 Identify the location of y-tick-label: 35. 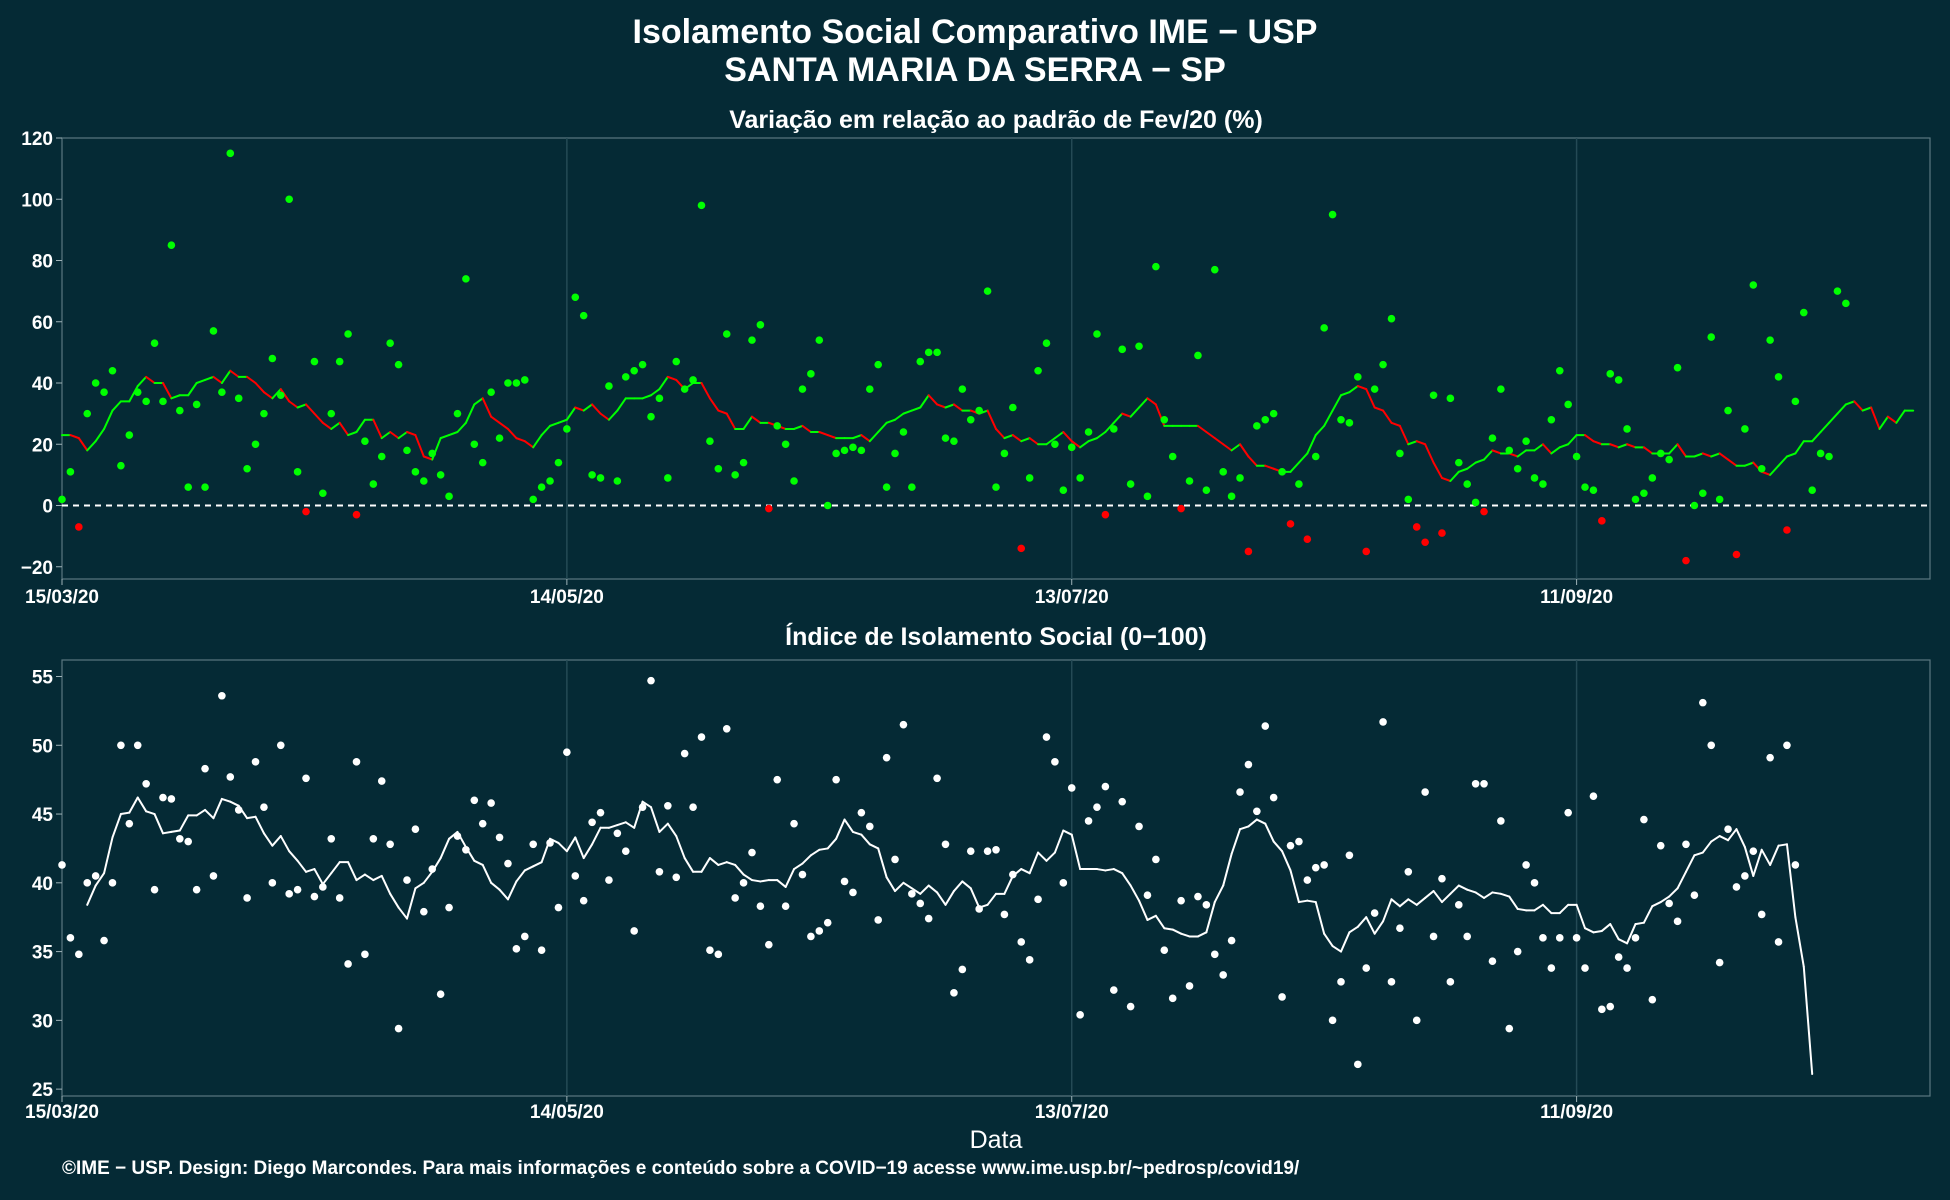
(43, 953).